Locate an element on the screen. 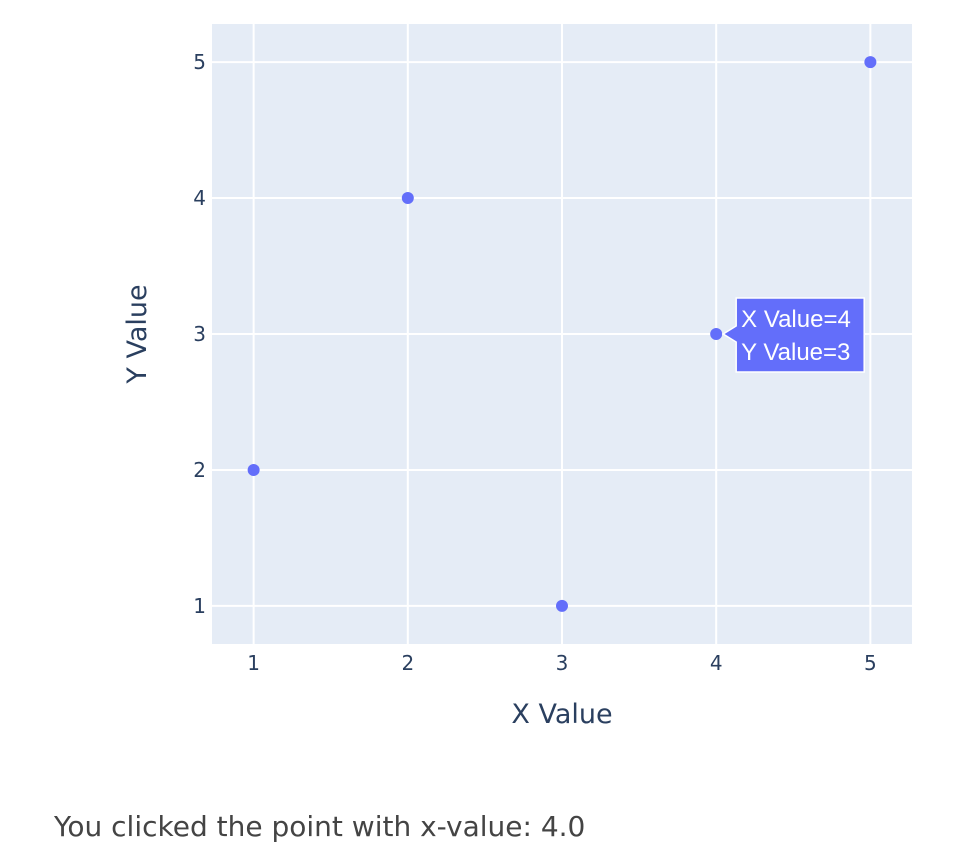  y-axis-ticks: 1 2 3 4 5 is located at coordinates (199, 334).